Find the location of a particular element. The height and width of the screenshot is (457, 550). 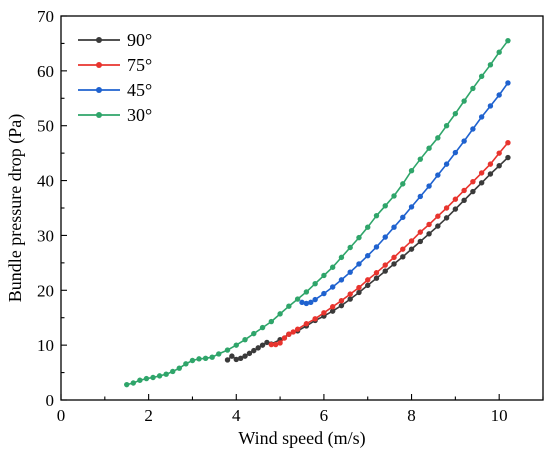

x-tick-label: 2 is located at coordinates (148, 415).